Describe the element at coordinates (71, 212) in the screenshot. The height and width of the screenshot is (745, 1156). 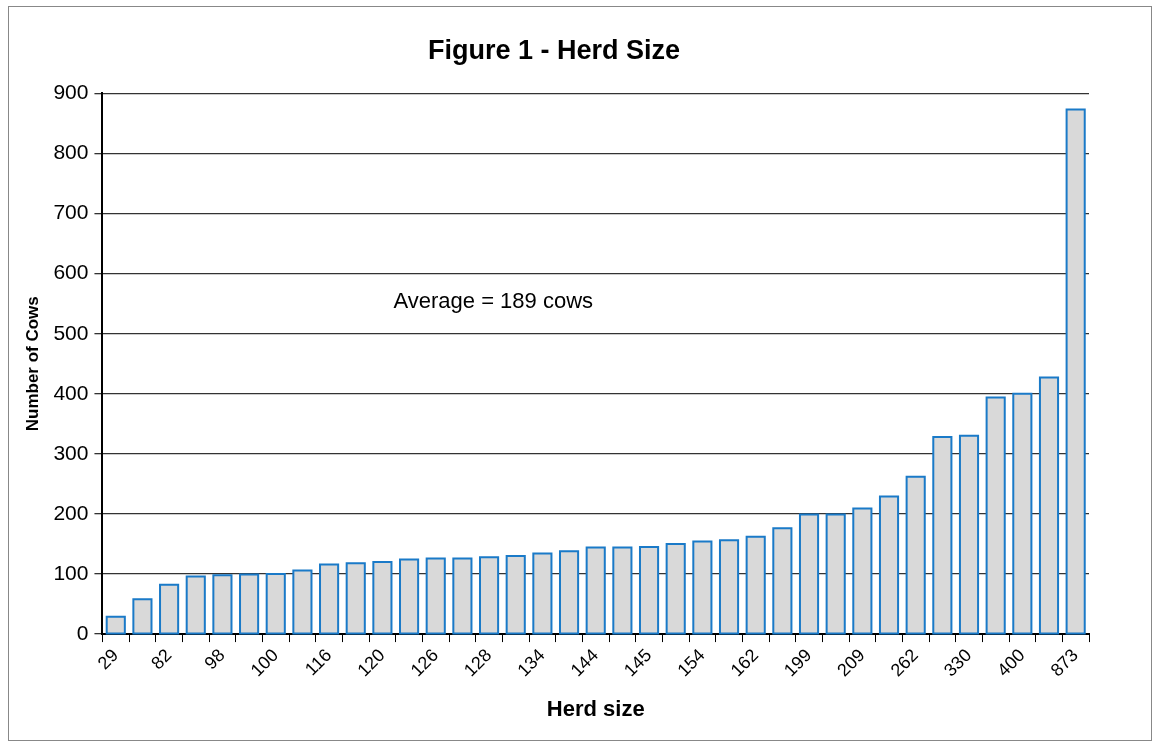
I see `y-tick-label: 700` at that location.